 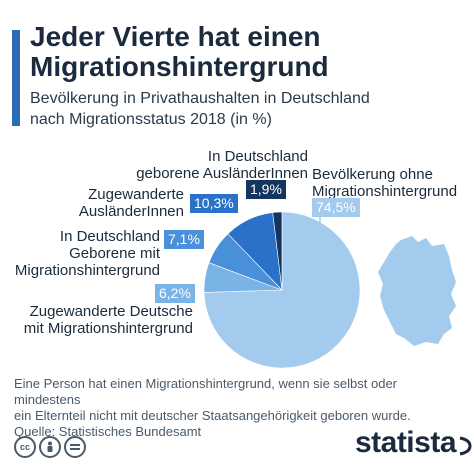 I want to click on license-icons: cc, so click(x=50, y=447).